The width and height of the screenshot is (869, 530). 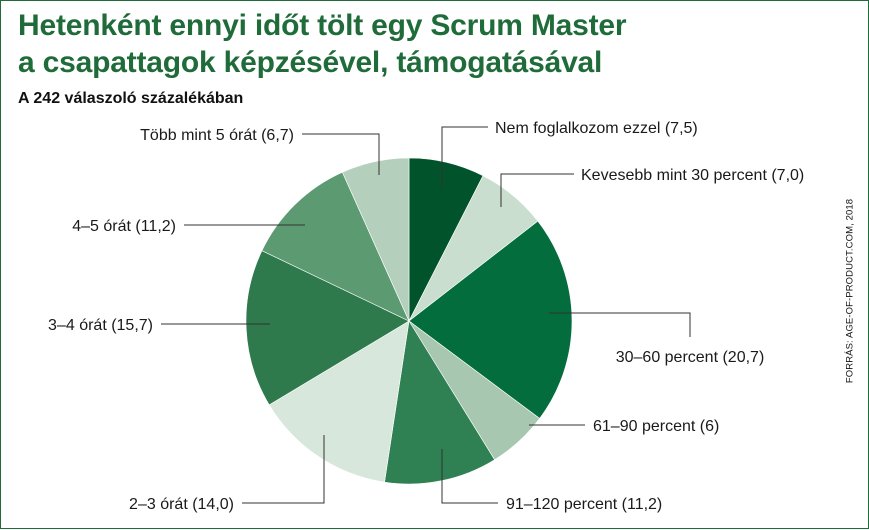 I want to click on slice-label: 30–60 percent (20,7), so click(x=690, y=357).